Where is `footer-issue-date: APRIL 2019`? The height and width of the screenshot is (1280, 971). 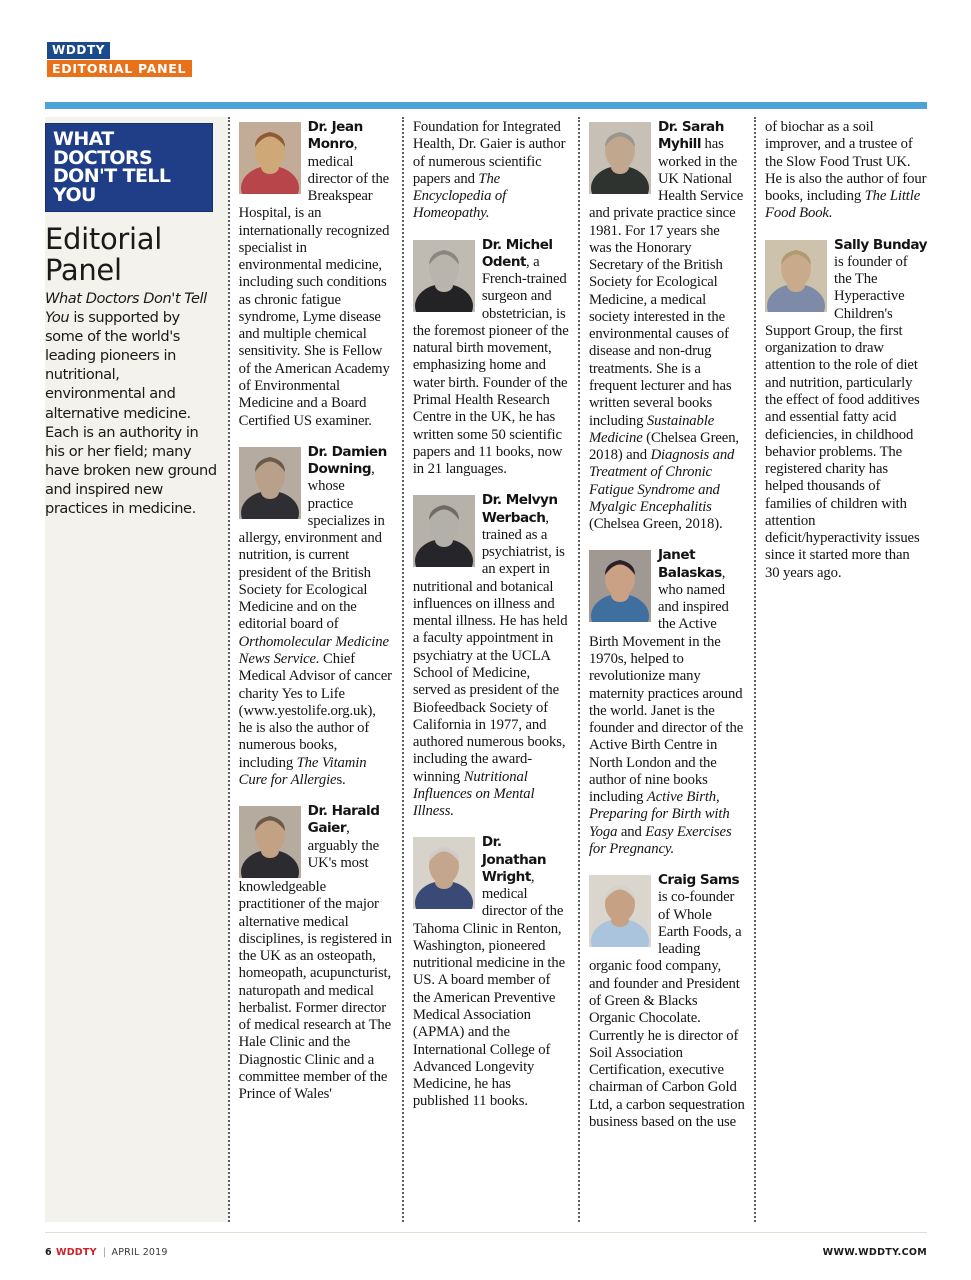
footer-issue-date: APRIL 2019 is located at coordinates (139, 1252).